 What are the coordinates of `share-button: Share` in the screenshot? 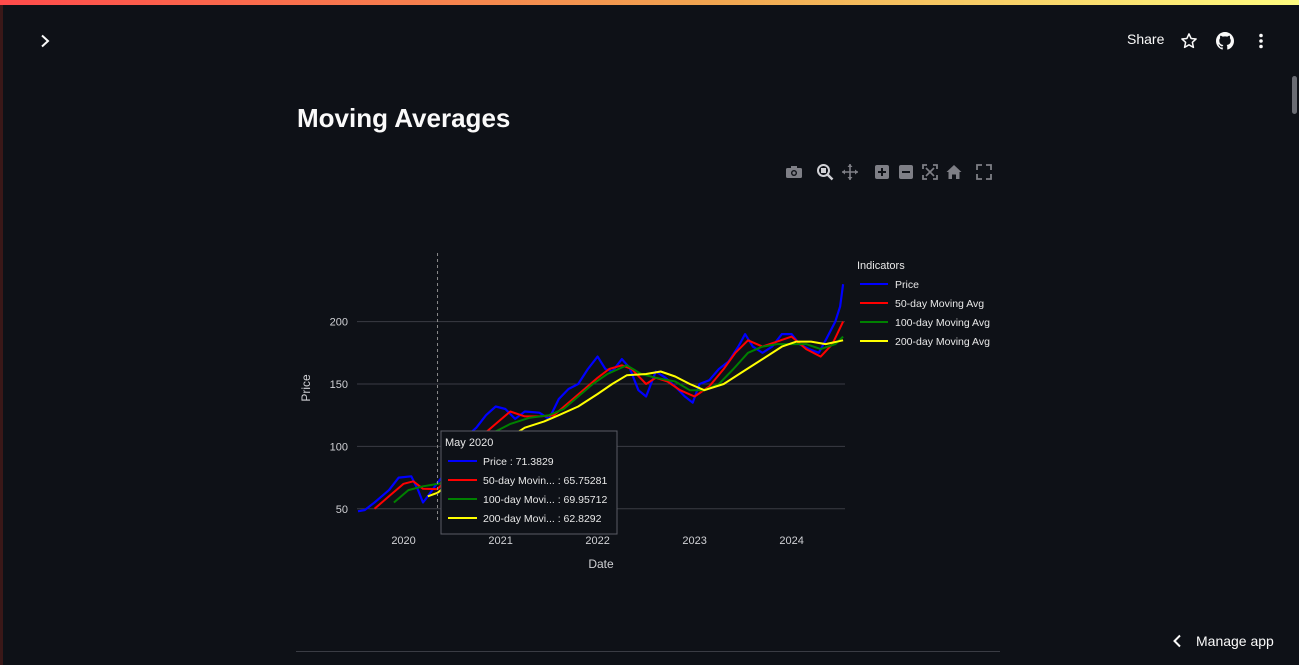 It's located at (1146, 39).